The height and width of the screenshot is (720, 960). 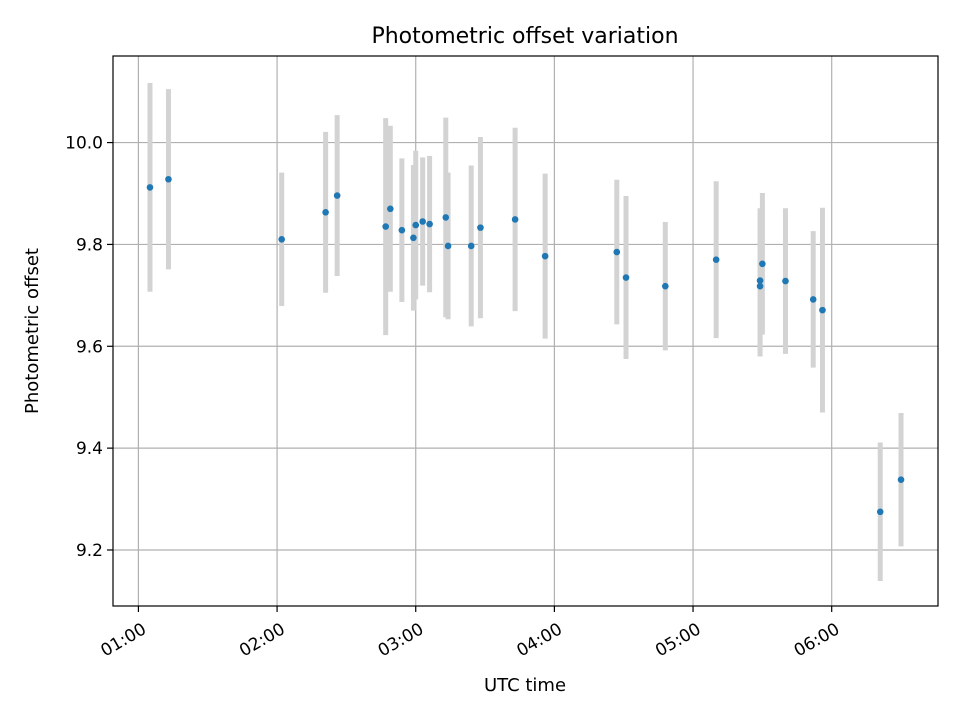 I want to click on y-tick-label: 9.6, so click(x=89, y=347).